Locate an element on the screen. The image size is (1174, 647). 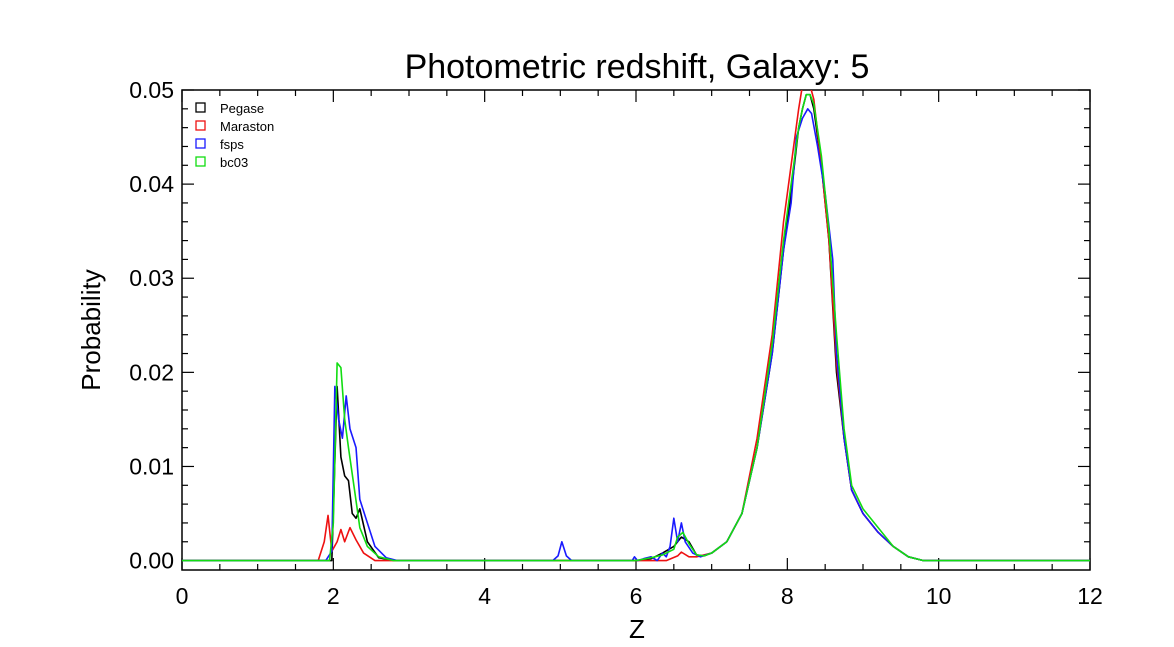
x-tick-label: 4 is located at coordinates (484, 596).